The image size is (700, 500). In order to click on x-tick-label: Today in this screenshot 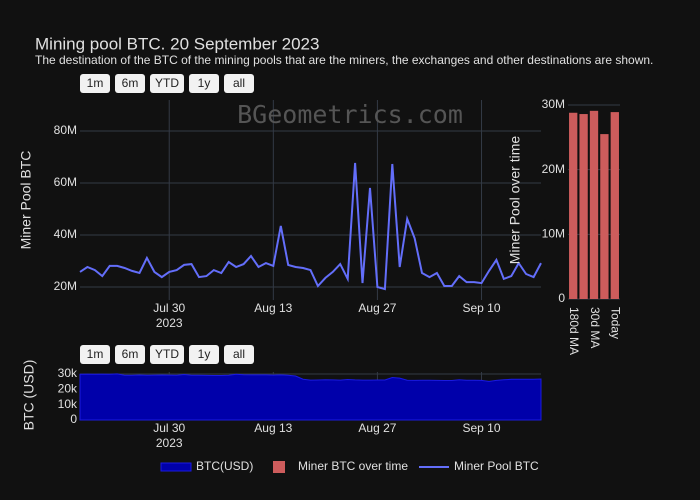, I will do `click(616, 323)`.